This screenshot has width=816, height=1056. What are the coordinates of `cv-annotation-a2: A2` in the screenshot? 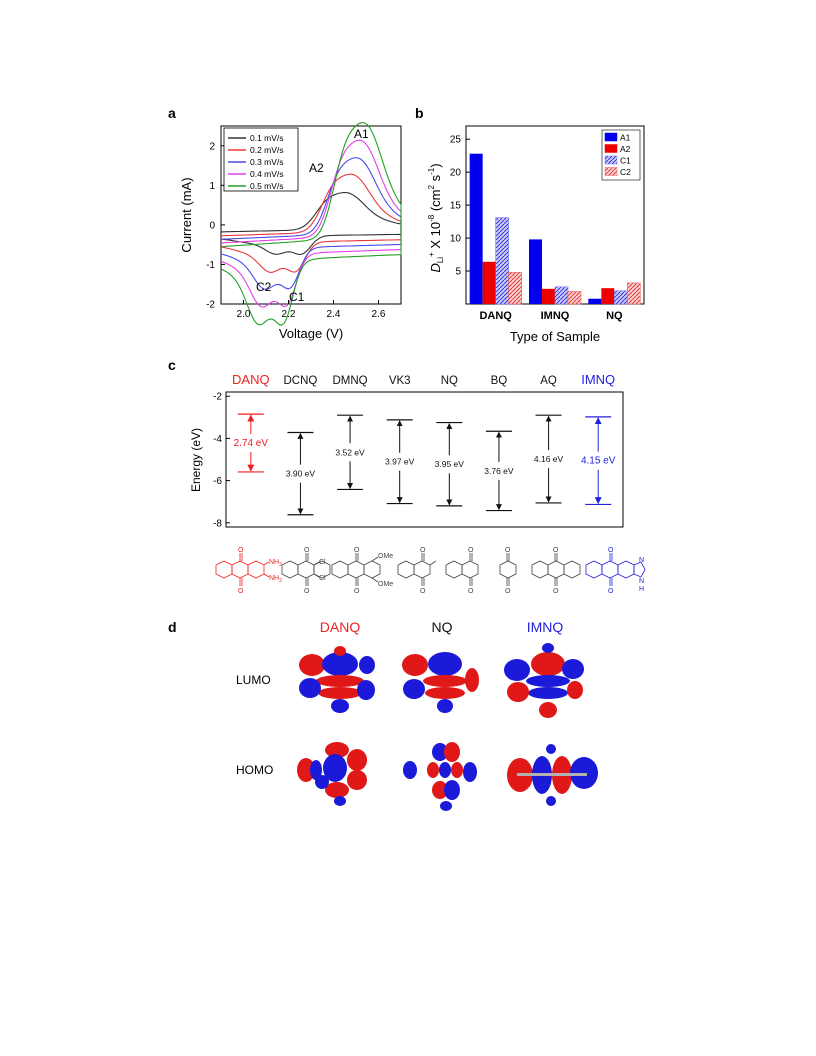 It's located at (316, 168).